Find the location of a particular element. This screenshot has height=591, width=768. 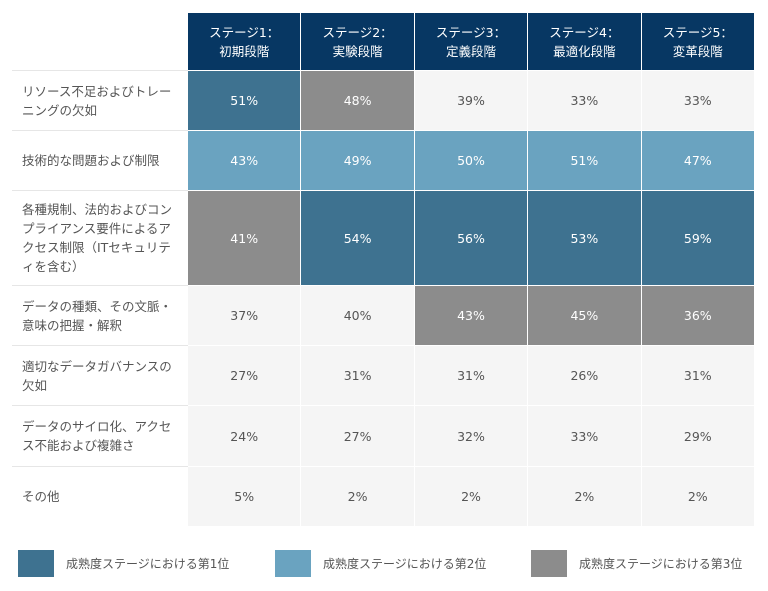

data-cell: 54% is located at coordinates (357, 238).